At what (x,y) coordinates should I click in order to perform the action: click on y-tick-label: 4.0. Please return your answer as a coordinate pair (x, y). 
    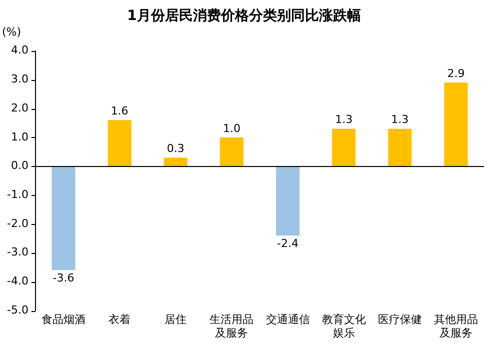
    Looking at the image, I should click on (19, 50).